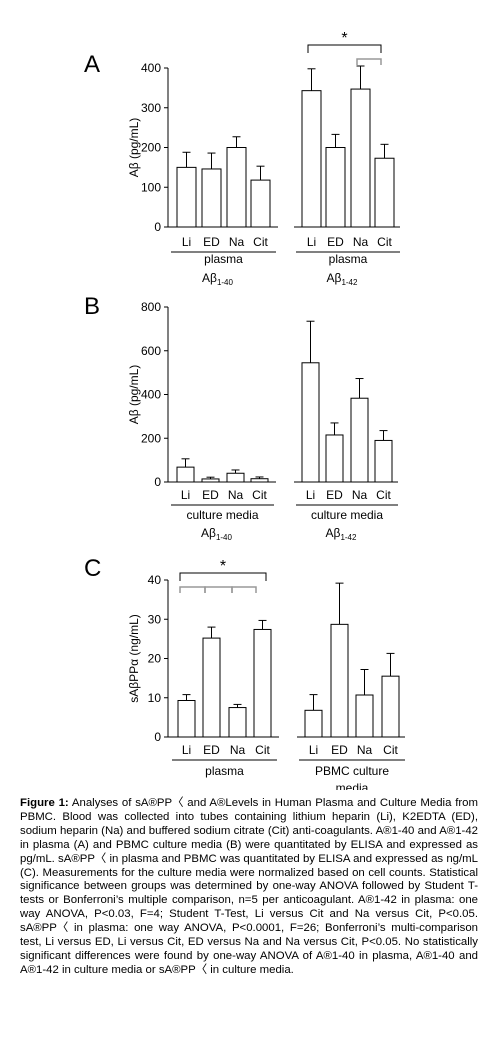 Image resolution: width=491 pixels, height=1064 pixels. Describe the element at coordinates (155, 698) in the screenshot. I see `y-tick-label: 10` at that location.